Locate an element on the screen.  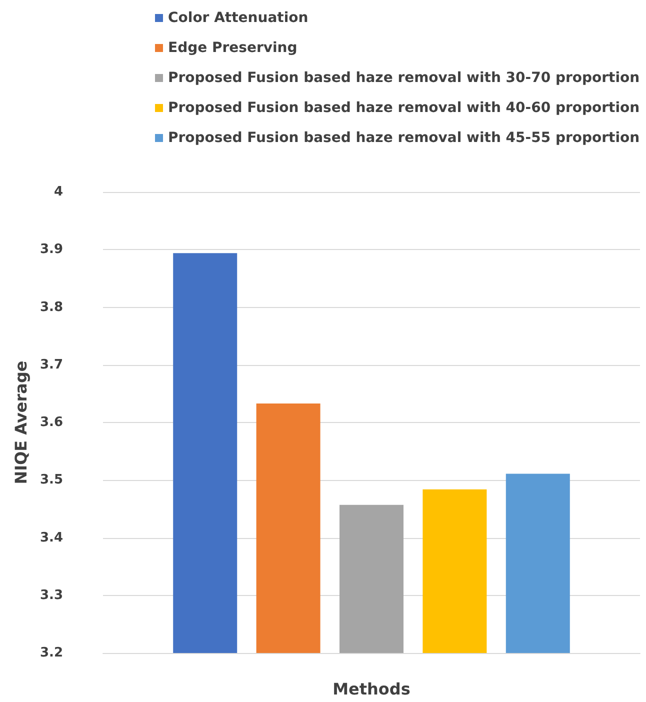
y-tick-label: 3.2 is located at coordinates (51, 653).